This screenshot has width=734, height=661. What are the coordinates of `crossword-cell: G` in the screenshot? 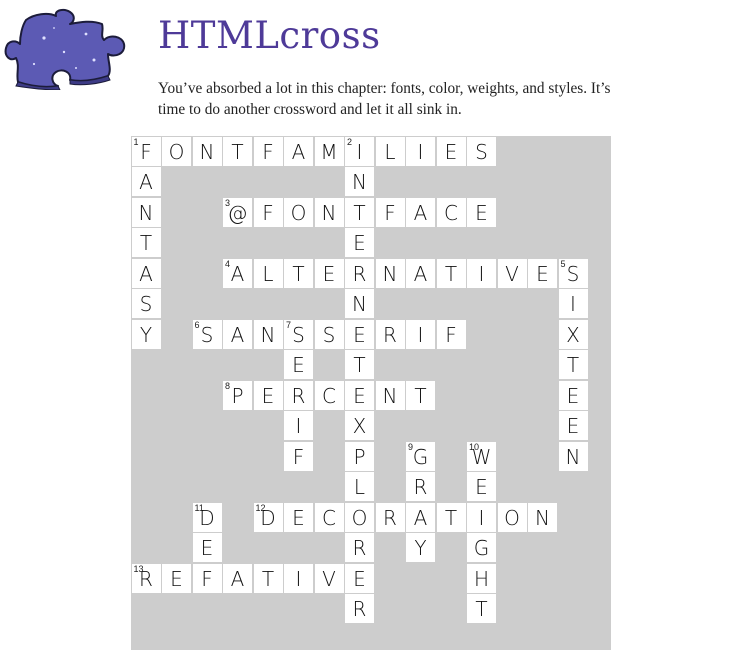 It's located at (481, 547).